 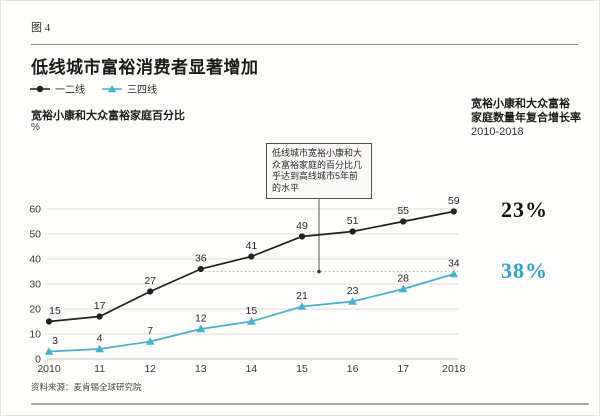 I want to click on y-tick-label: 10, so click(x=35, y=335).